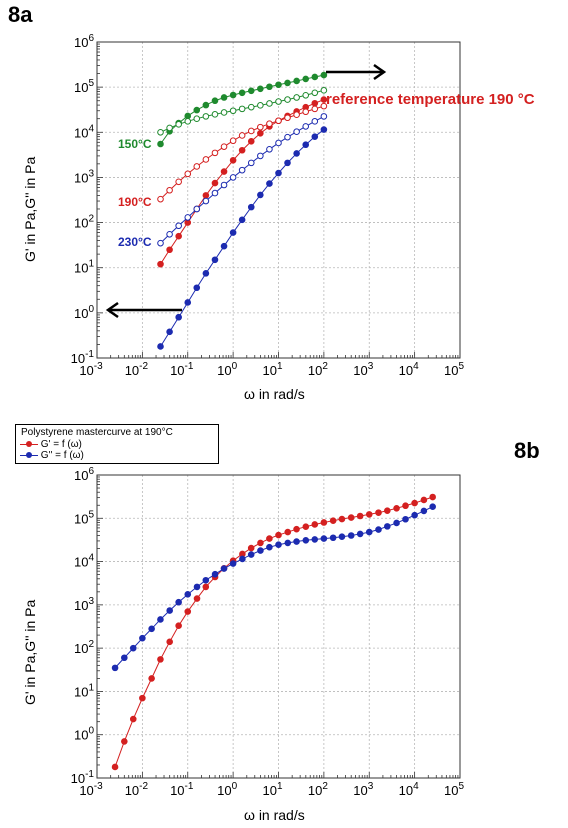 This screenshot has width=568, height=828. What do you see at coordinates (20, 14) in the screenshot?
I see `panel-label-8a: 8a` at bounding box center [20, 14].